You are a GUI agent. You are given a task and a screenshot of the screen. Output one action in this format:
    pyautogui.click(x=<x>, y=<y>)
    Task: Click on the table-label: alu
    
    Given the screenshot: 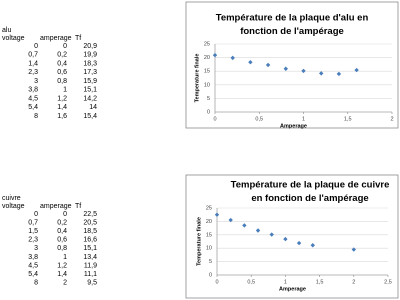 What is the action you would take?
    pyautogui.click(x=6, y=30)
    